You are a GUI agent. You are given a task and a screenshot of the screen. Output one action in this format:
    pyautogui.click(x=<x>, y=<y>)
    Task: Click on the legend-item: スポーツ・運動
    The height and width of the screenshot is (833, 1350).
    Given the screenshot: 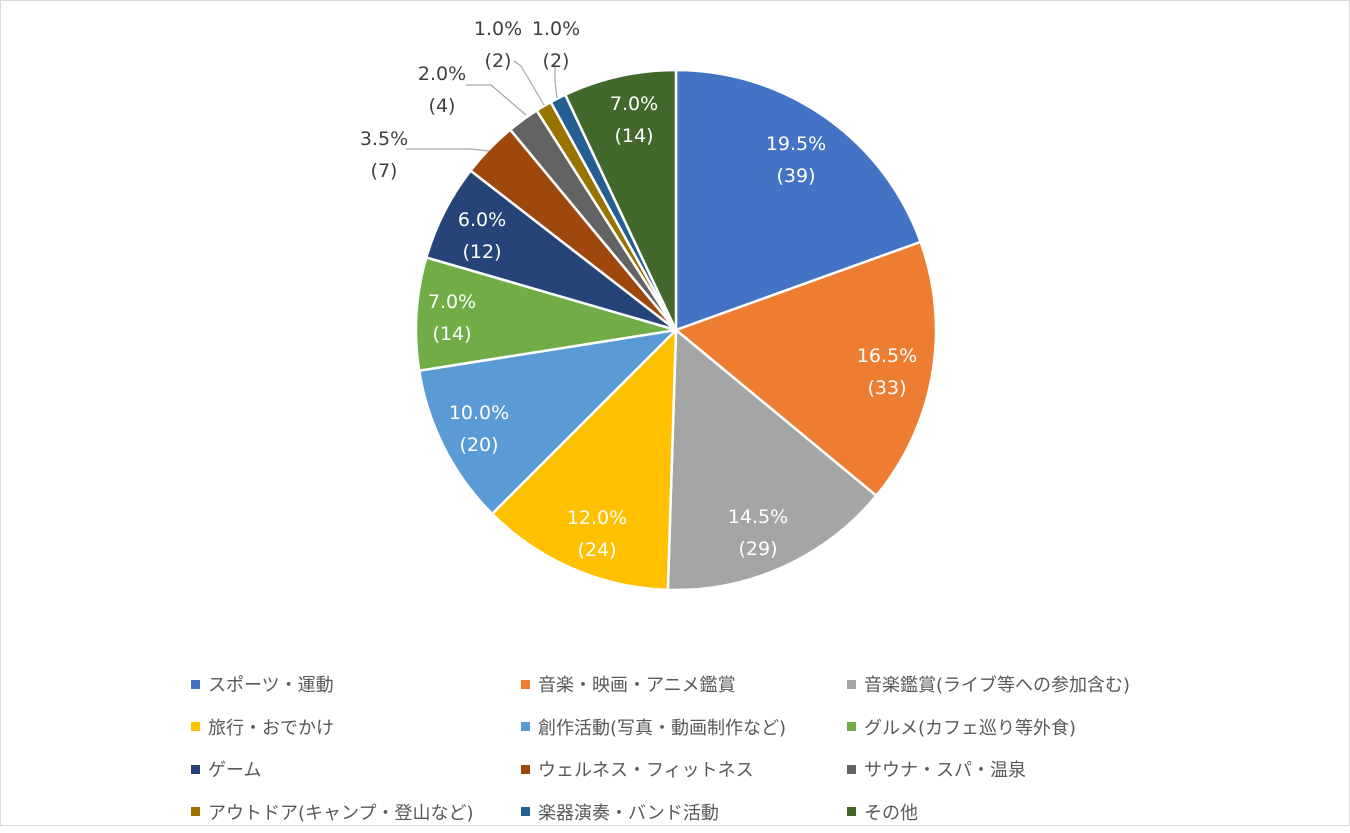 What is the action you would take?
    pyautogui.click(x=356, y=684)
    